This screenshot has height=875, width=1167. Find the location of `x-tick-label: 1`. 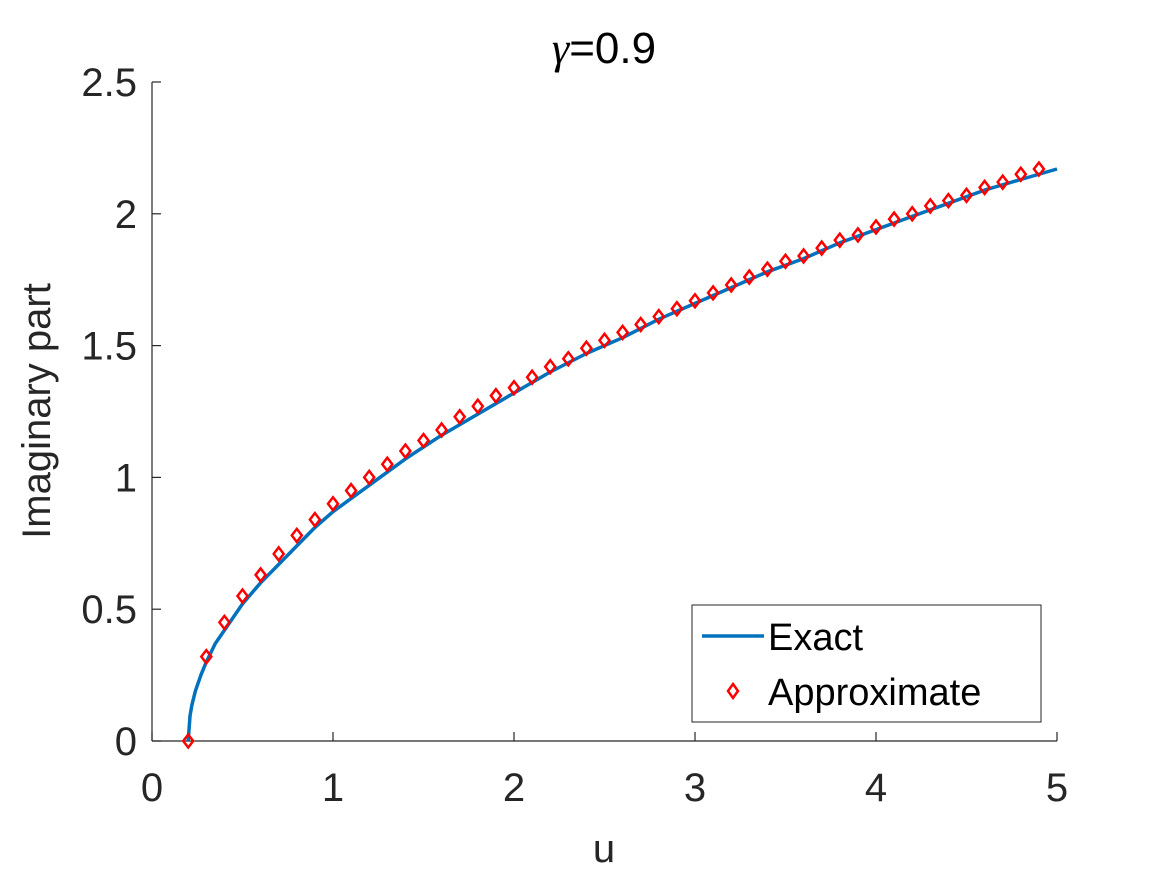

x-tick-label: 1 is located at coordinates (333, 788).